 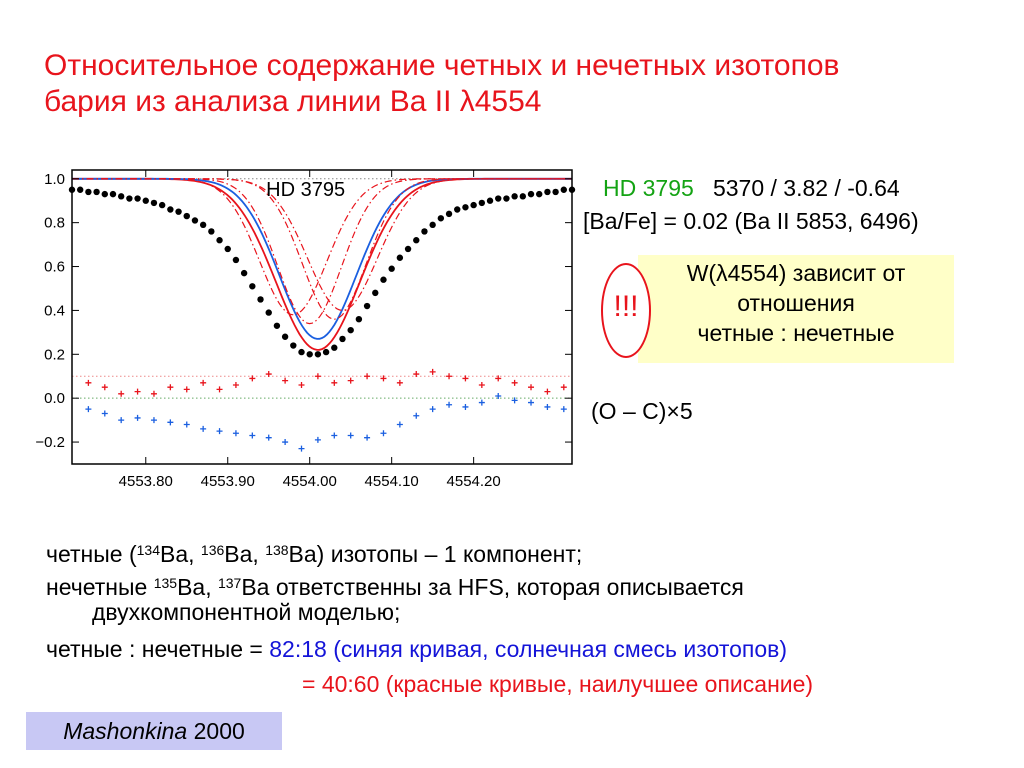 What do you see at coordinates (642, 411) in the screenshot?
I see `residual-label: (O – C)×5` at bounding box center [642, 411].